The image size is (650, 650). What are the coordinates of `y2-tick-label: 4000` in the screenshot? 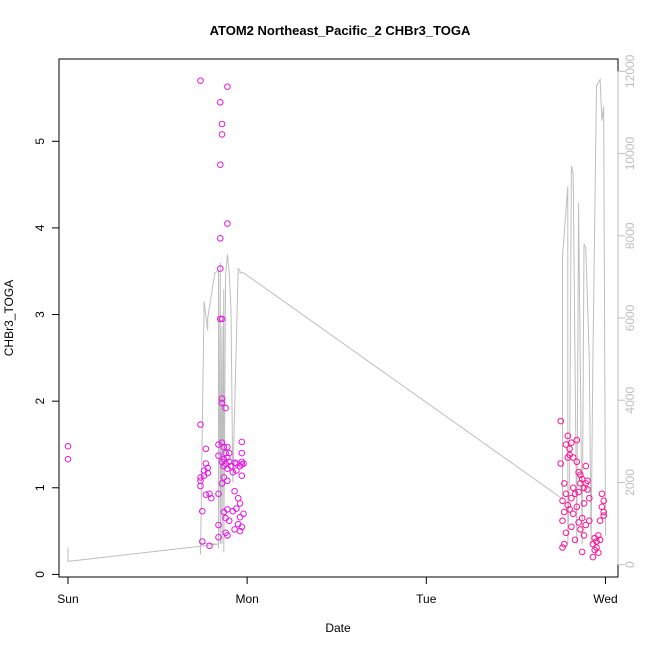 It's located at (630, 400).